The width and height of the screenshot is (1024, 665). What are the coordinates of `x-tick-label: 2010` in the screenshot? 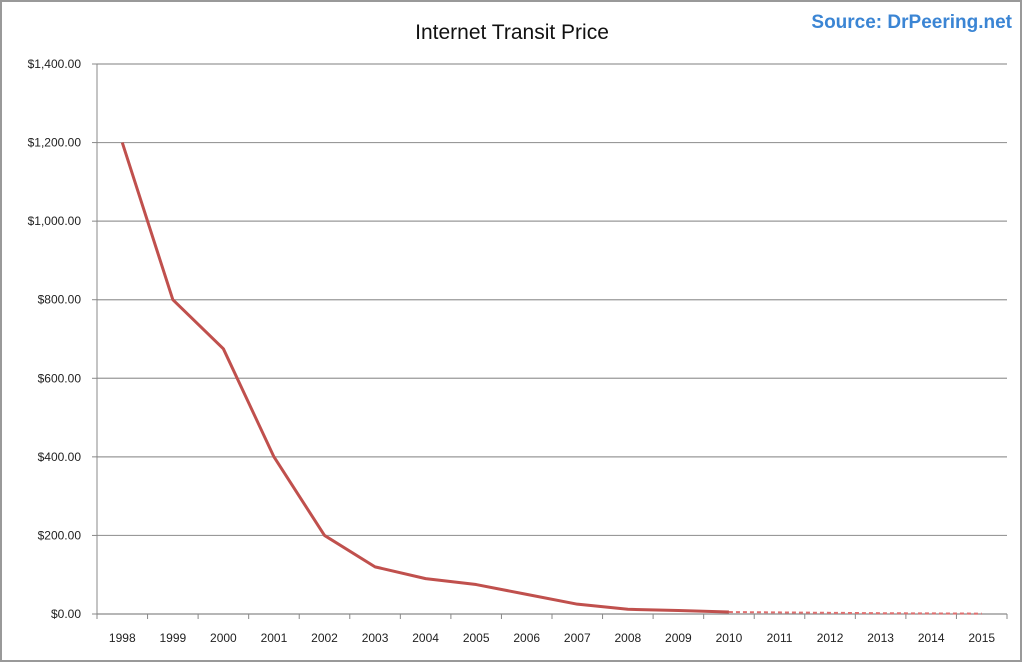 It's located at (729, 638).